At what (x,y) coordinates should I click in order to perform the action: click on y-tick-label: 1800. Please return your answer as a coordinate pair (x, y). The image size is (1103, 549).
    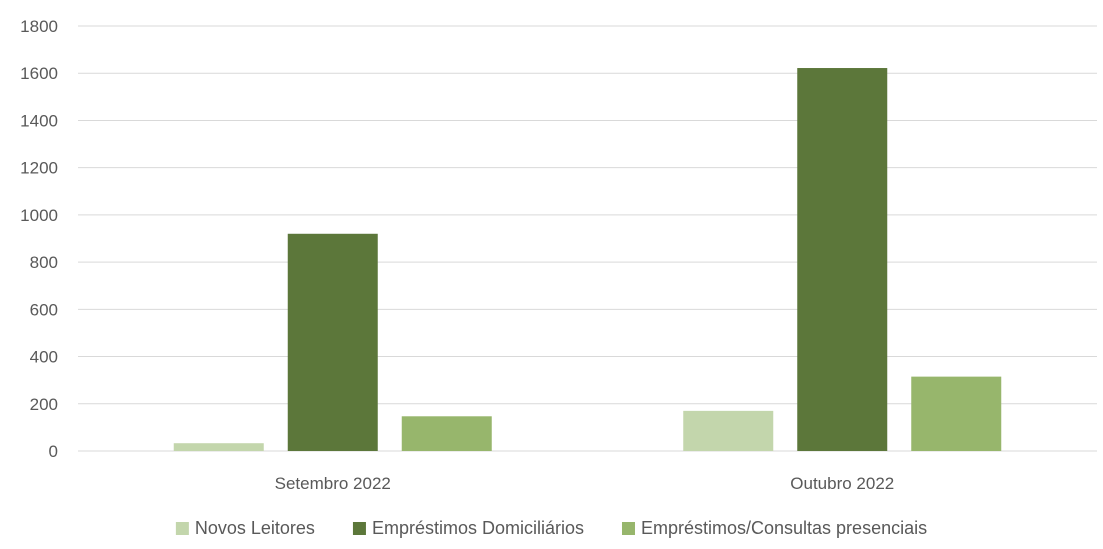
    Looking at the image, I should click on (39, 26).